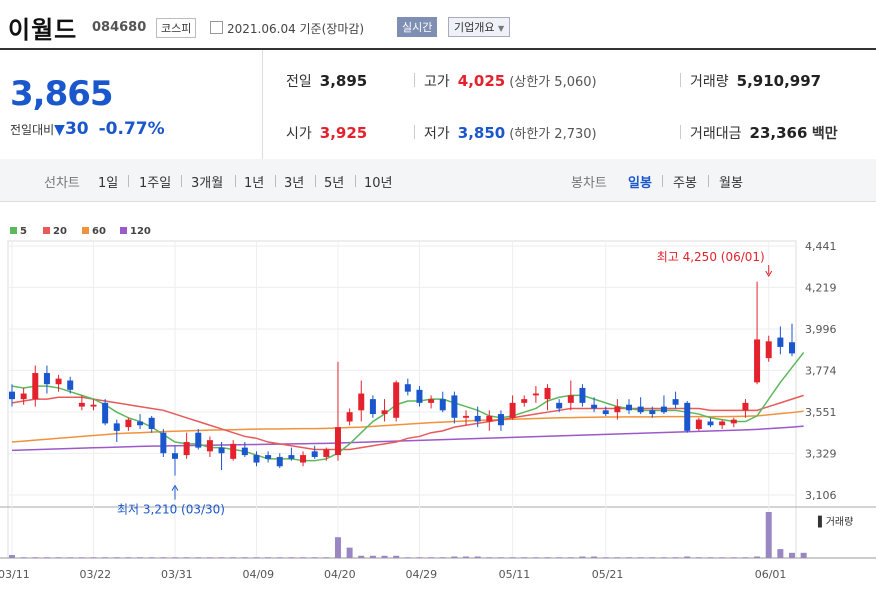  Describe the element at coordinates (85, 230) in the screenshot. I see `ma60-swatch` at that location.